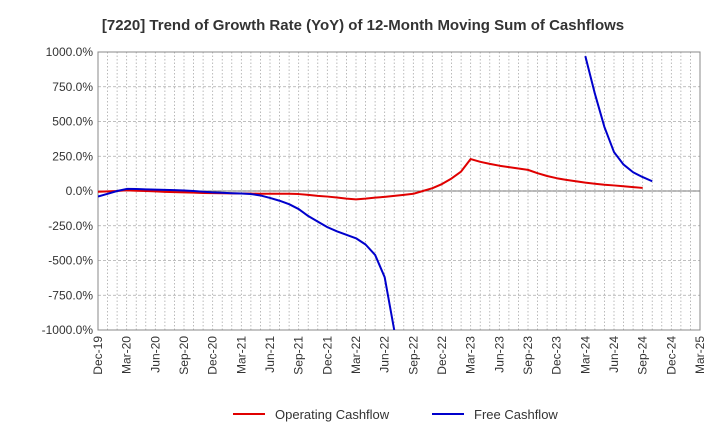  I want to click on x-tick-label: Dec-20, so click(213, 355).